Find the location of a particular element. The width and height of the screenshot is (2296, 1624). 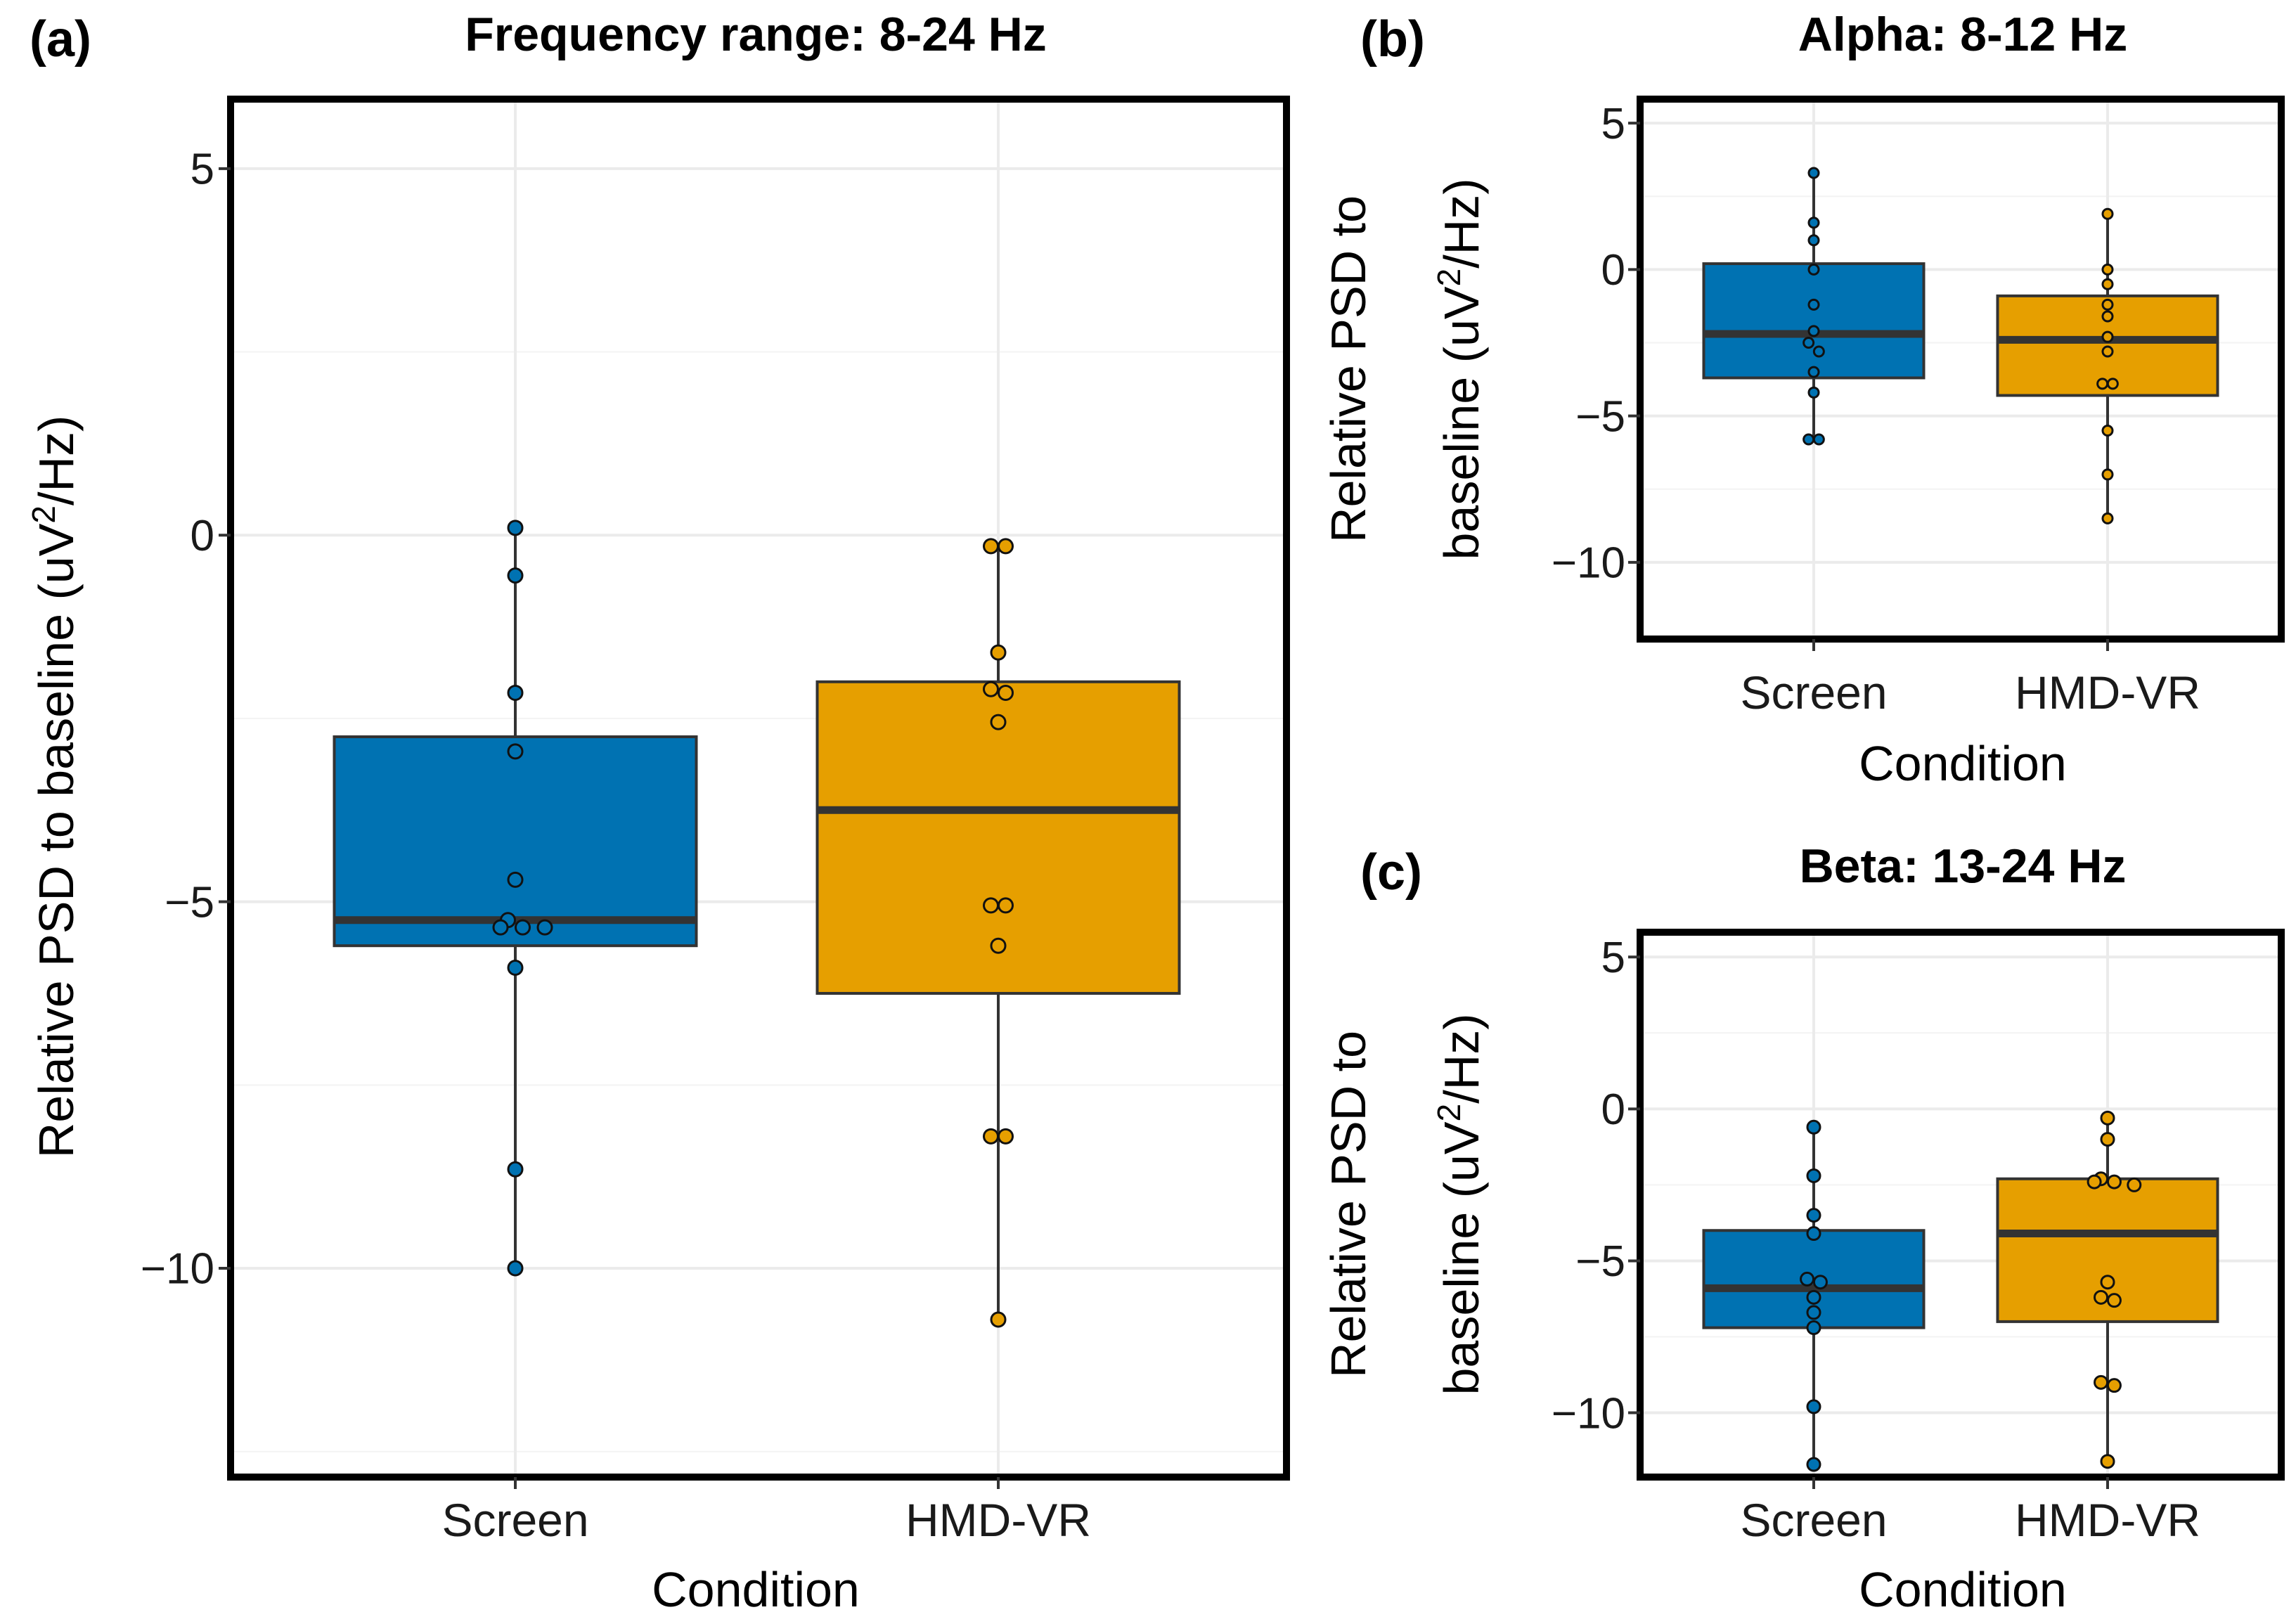

panel-b-y-label-line1: Relative PSD to is located at coordinates (1348, 369).